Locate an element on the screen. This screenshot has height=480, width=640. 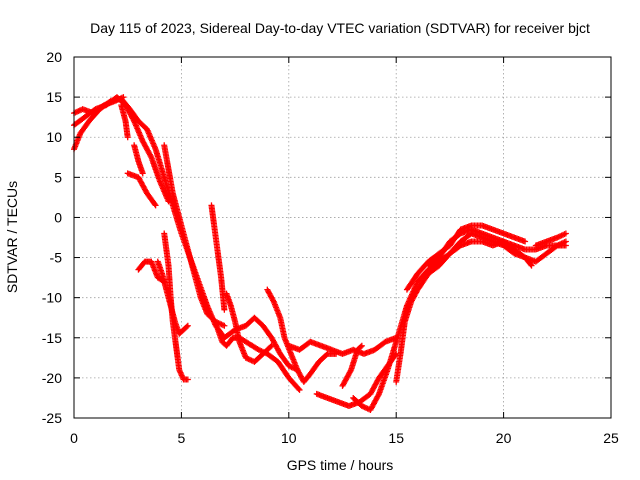
x-tick-label: 25 is located at coordinates (611, 438).